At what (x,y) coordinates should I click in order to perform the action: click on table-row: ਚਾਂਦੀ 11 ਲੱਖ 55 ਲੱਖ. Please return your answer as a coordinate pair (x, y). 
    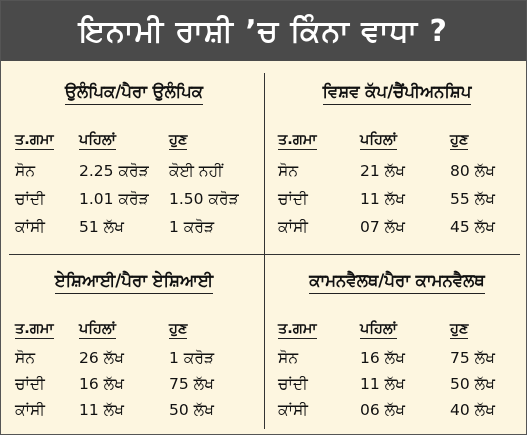
    Looking at the image, I should click on (397, 203).